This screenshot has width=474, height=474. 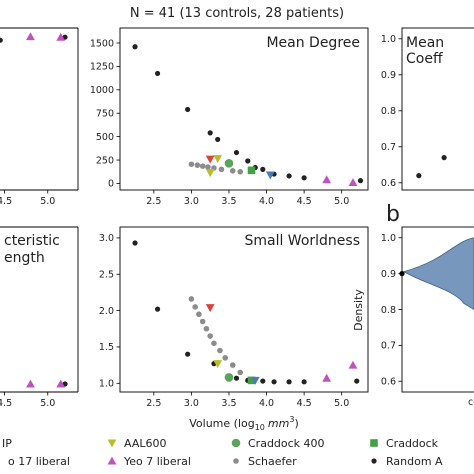 What do you see at coordinates (243, 423) in the screenshot?
I see `x-axis-label: Volume (log10 mm3)` at bounding box center [243, 423].